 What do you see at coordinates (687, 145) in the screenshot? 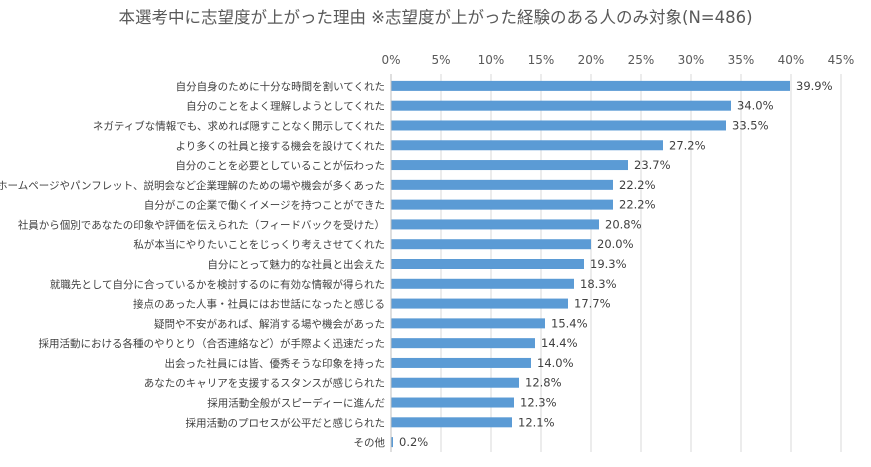
I see `value-label: 27.2%` at bounding box center [687, 145].